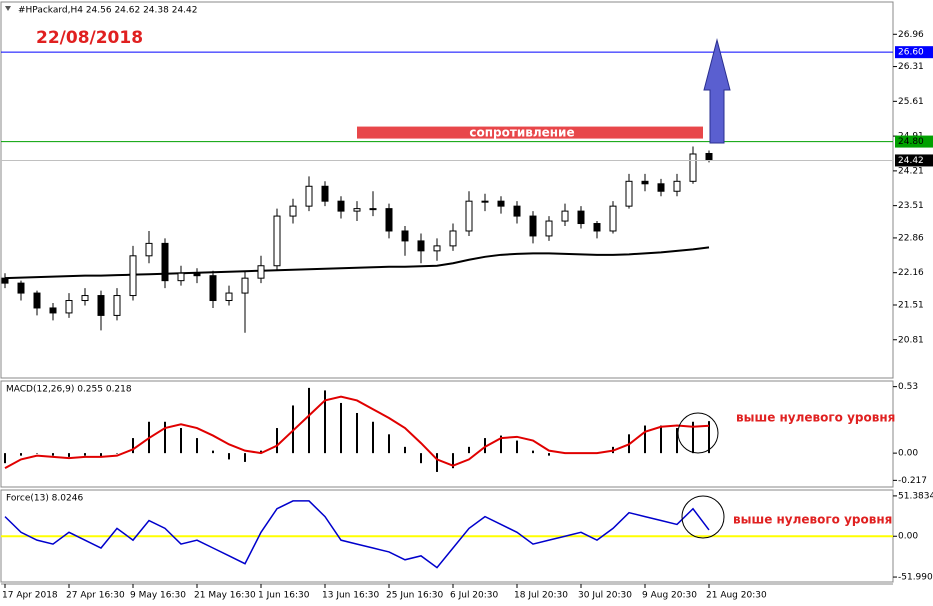 The width and height of the screenshot is (933, 606). I want to click on x-tick-label: 17 Apr 2018, so click(30, 596).